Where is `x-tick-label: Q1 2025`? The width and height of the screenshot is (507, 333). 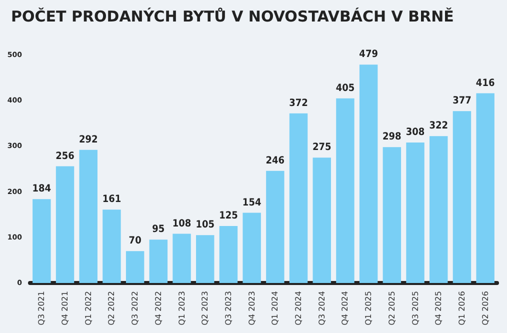 x-tick-label: Q1 2025 is located at coordinates (369, 308).